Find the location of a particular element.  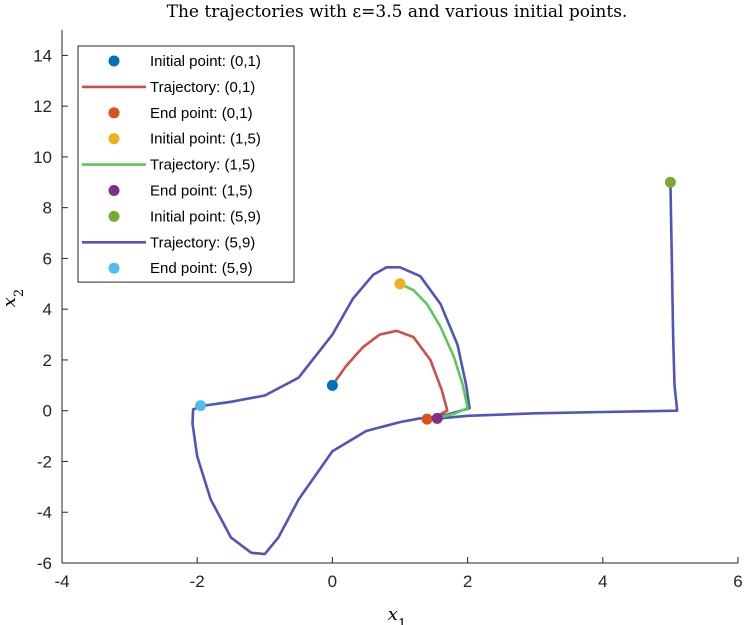

legend-label-end-point-5-9: End point: (5,9) is located at coordinates (201, 268).